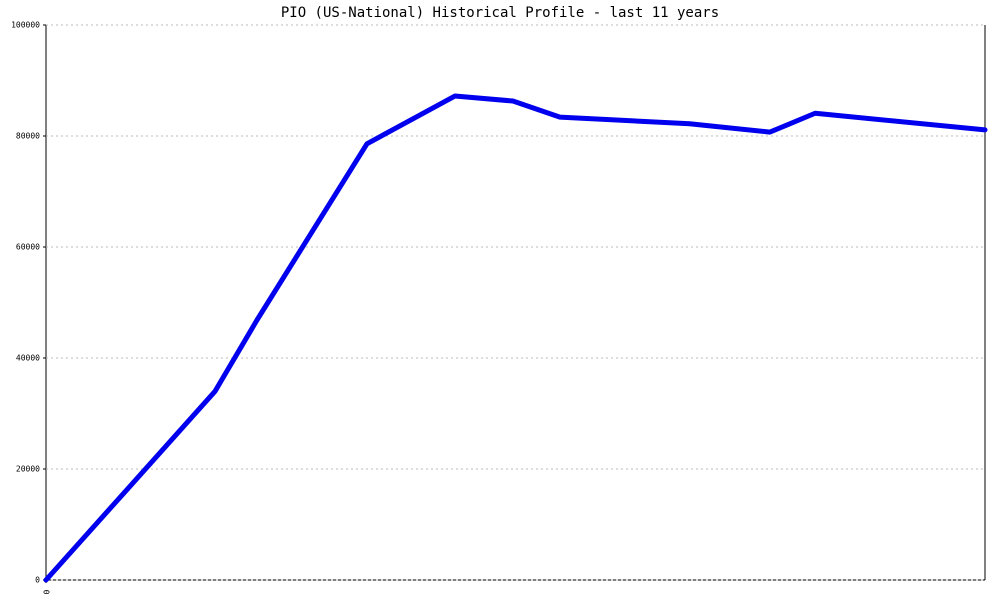 The image size is (1000, 600). I want to click on y-tick-label: 80000, so click(28, 136).